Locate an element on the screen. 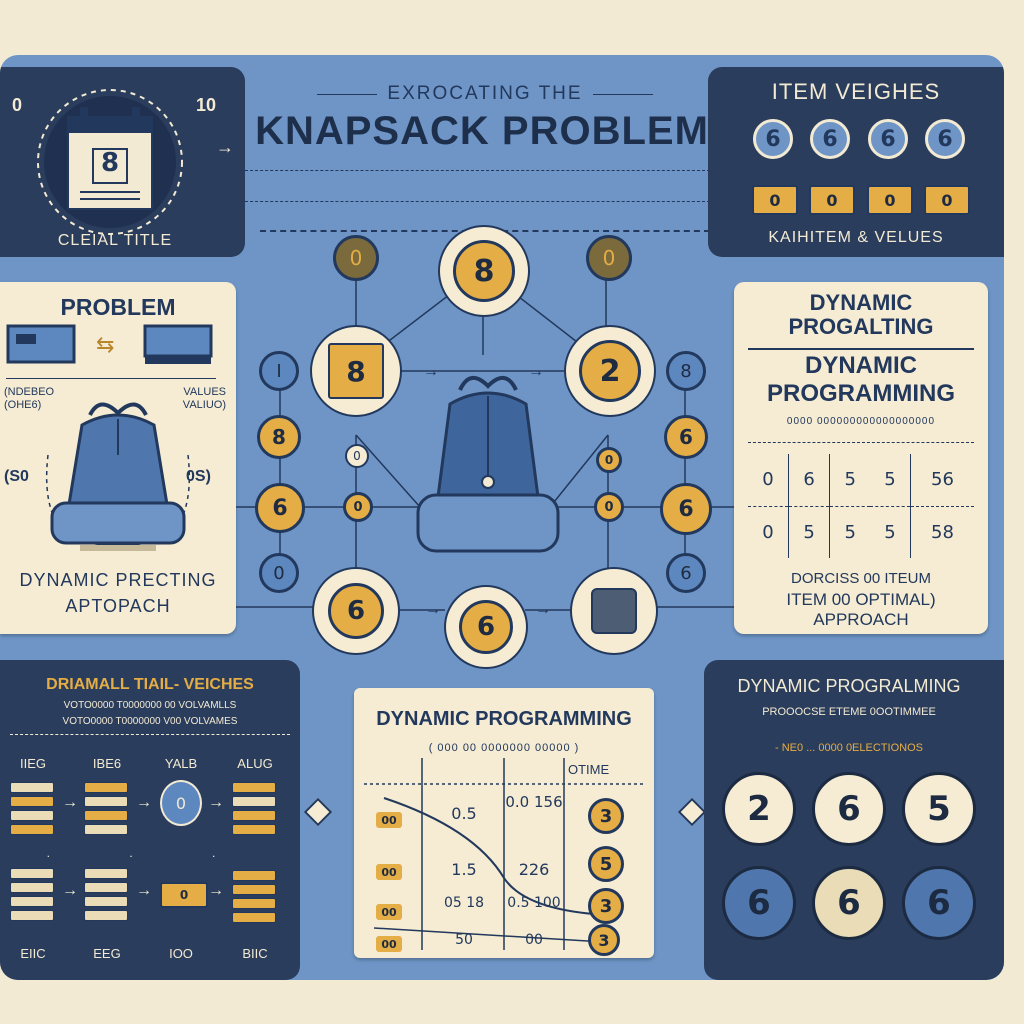  col-label-1: IIEG is located at coordinates (32, 763).